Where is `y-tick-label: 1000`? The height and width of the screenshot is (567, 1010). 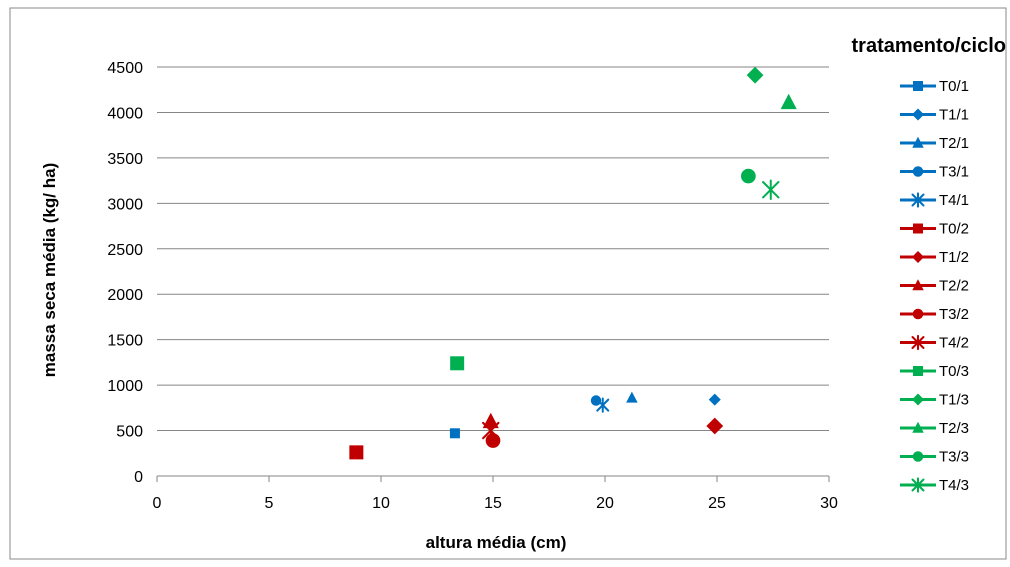 y-tick-label: 1000 is located at coordinates (125, 386).